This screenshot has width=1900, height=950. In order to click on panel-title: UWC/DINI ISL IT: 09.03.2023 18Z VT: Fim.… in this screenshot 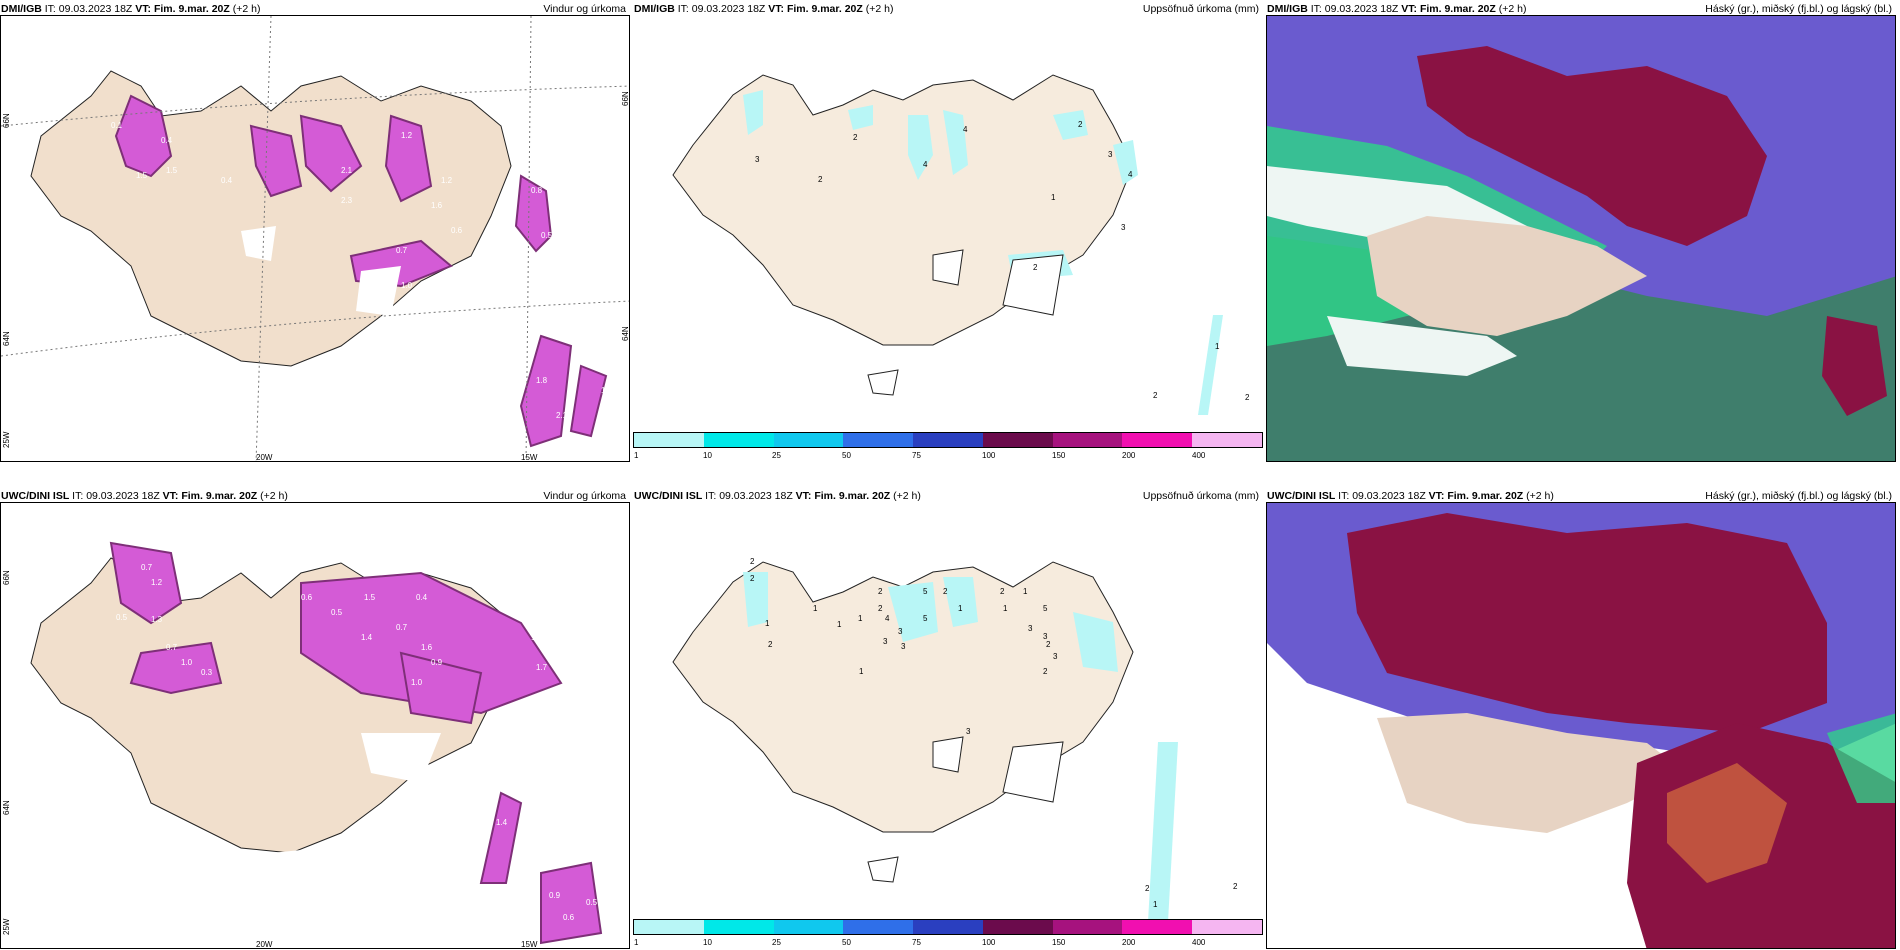, I will do `click(1579, 496)`.